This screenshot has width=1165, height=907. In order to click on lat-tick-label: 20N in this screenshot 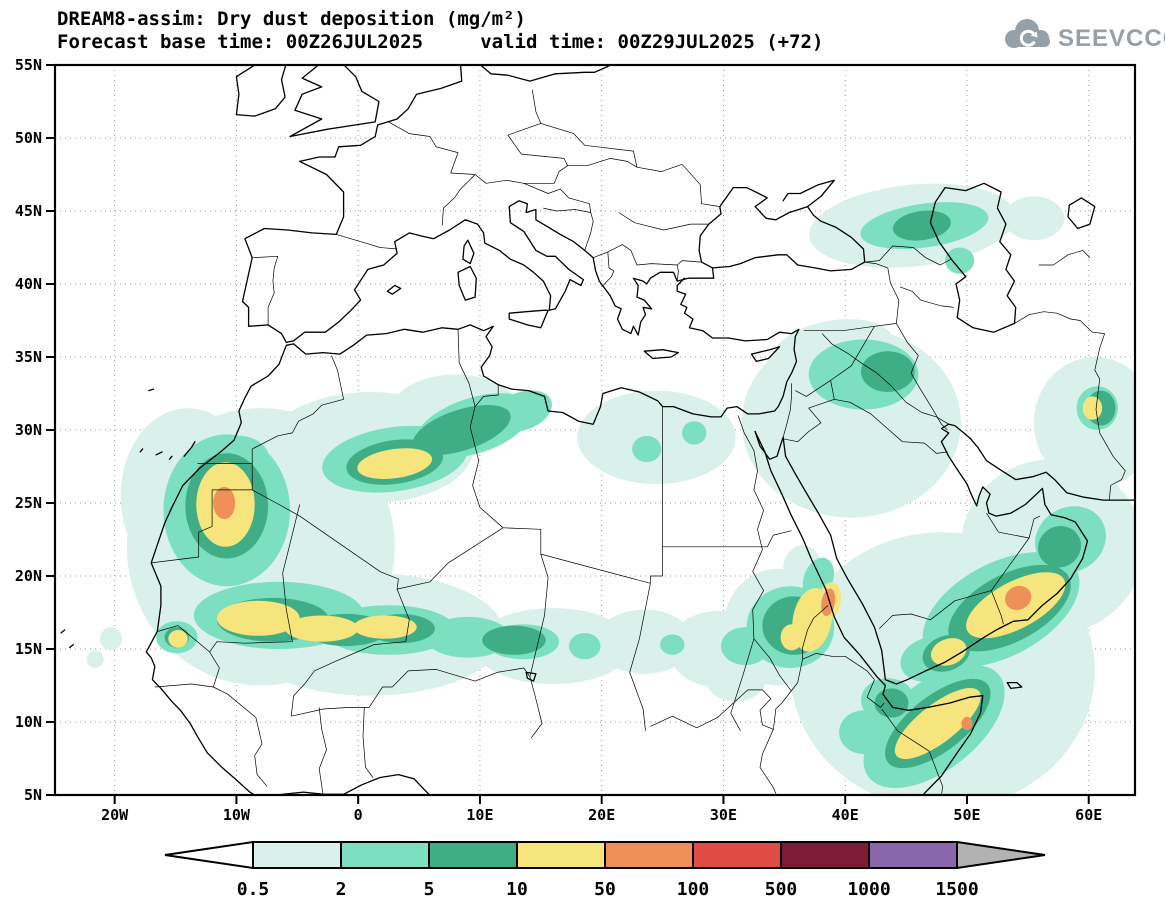, I will do `click(28, 576)`.